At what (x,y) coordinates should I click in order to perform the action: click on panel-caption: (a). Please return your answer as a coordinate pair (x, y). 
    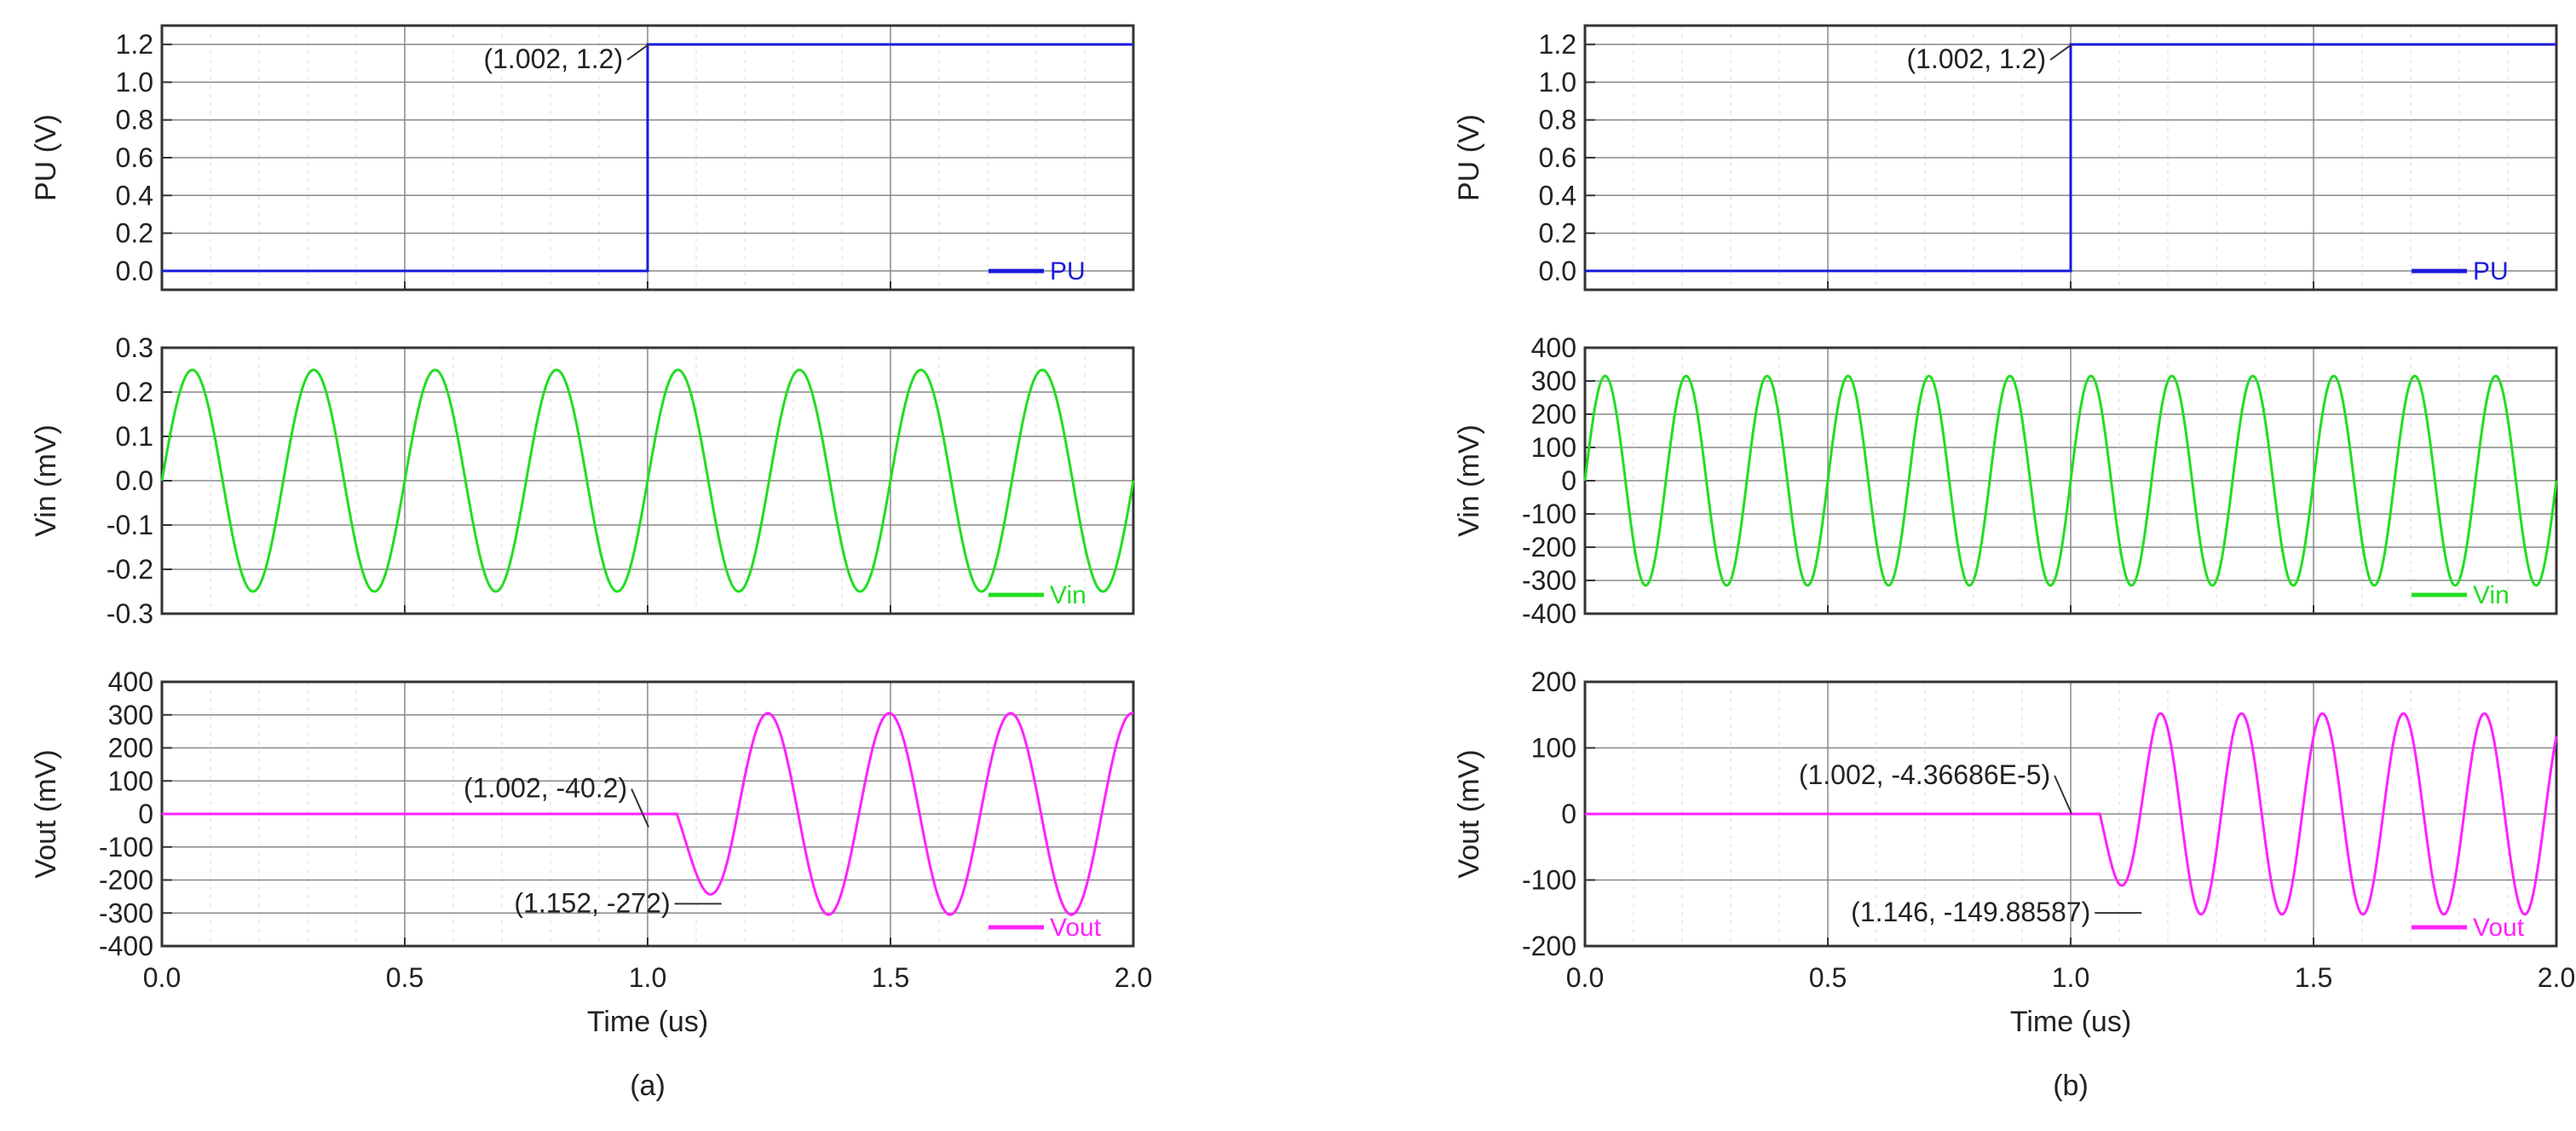
    Looking at the image, I should click on (648, 1086).